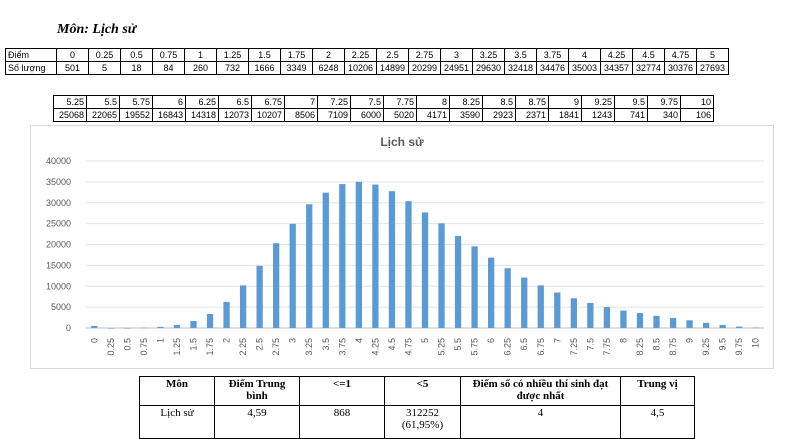 This screenshot has height=439, width=806. I want to click on count-cell: 32418, so click(520, 68).